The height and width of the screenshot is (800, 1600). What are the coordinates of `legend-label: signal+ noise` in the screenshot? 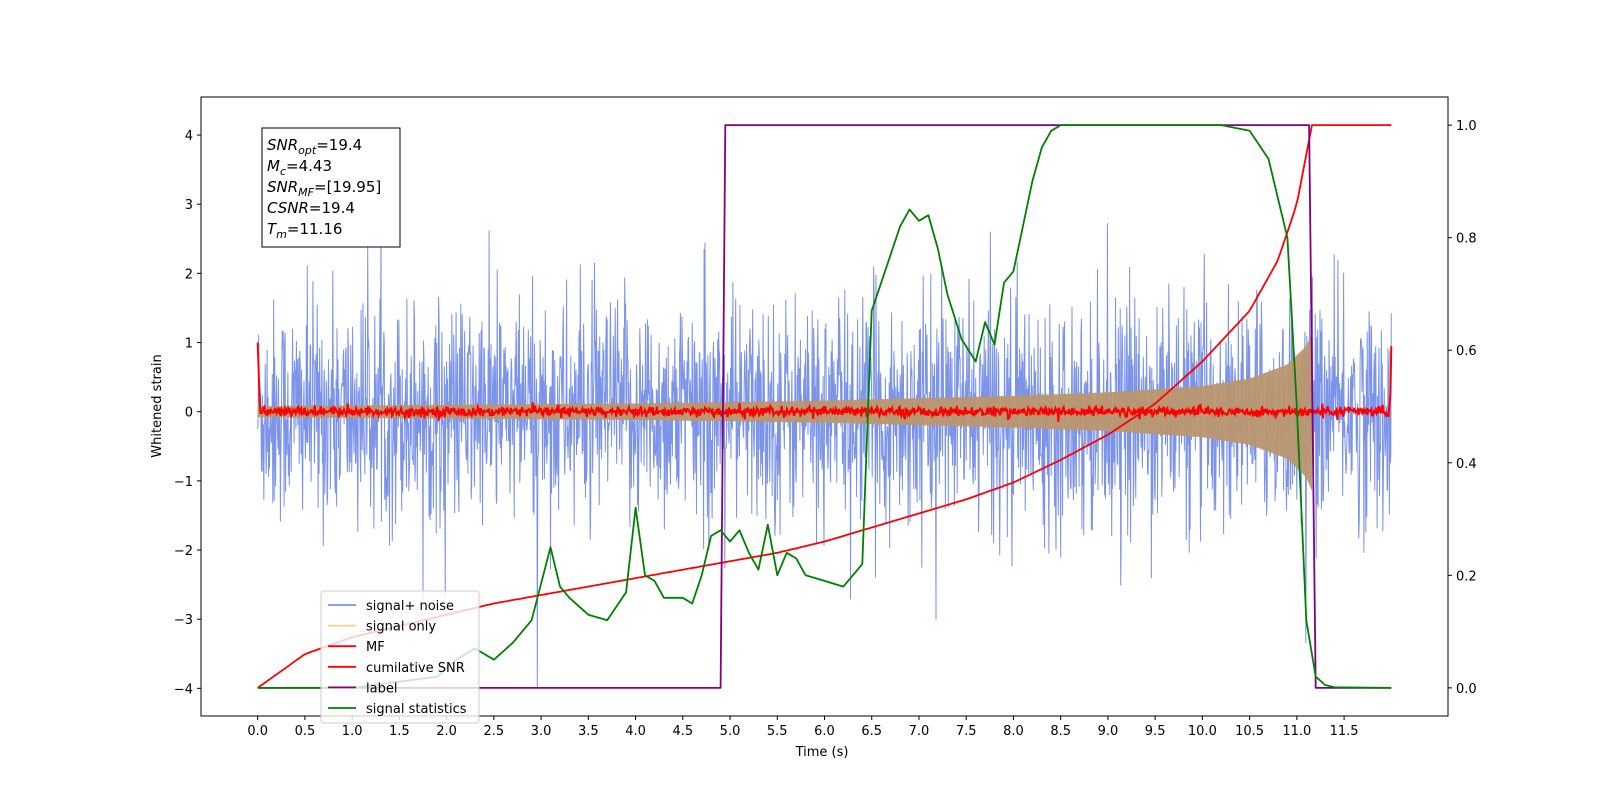 It's located at (410, 606).